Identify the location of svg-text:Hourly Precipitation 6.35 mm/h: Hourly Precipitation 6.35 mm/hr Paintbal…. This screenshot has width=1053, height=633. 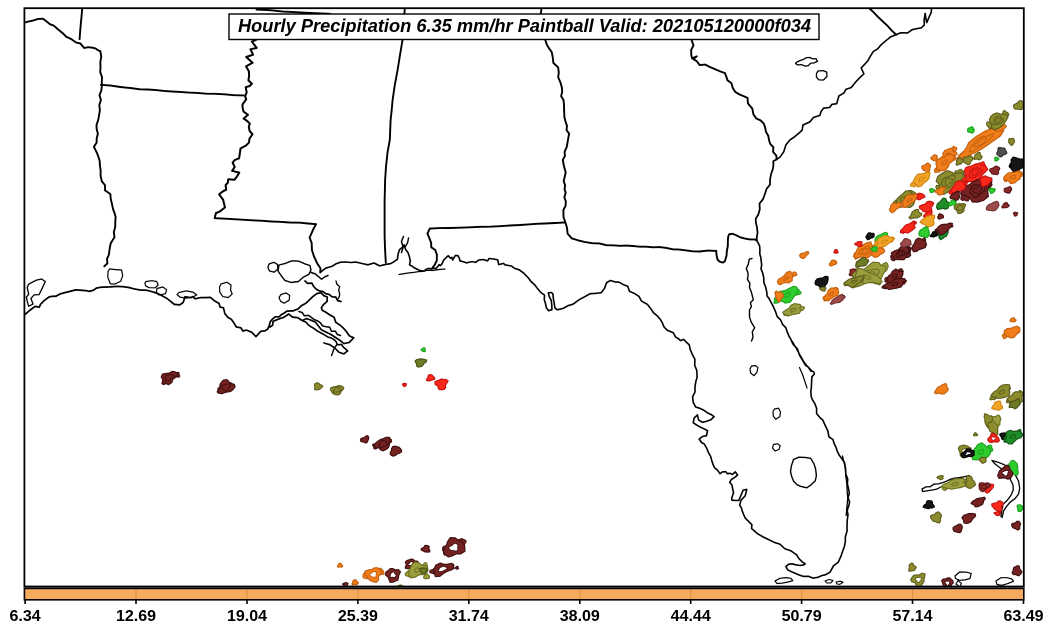
(524, 26).